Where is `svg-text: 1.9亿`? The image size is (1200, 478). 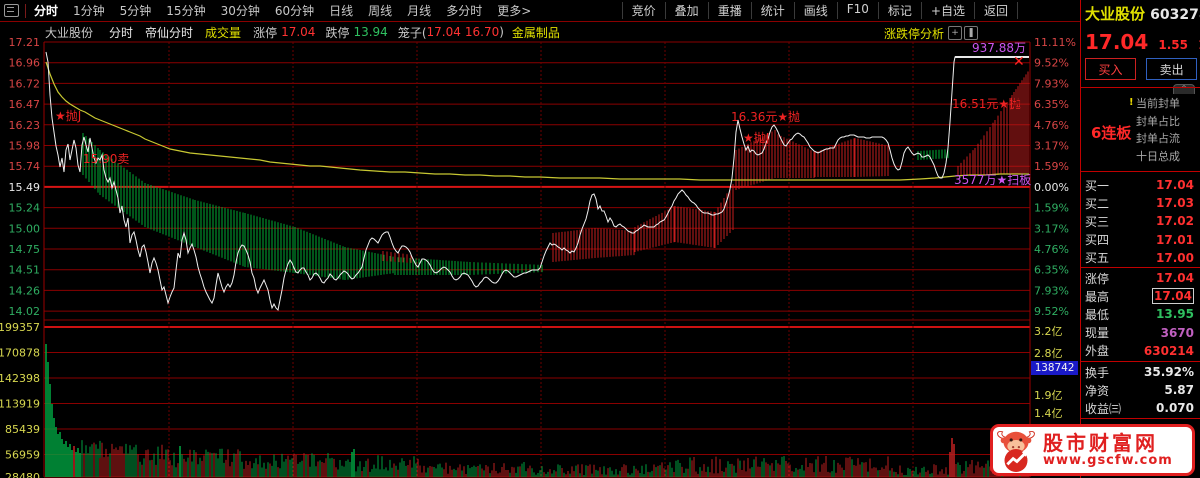 svg-text: 1.9亿 is located at coordinates (1048, 395).